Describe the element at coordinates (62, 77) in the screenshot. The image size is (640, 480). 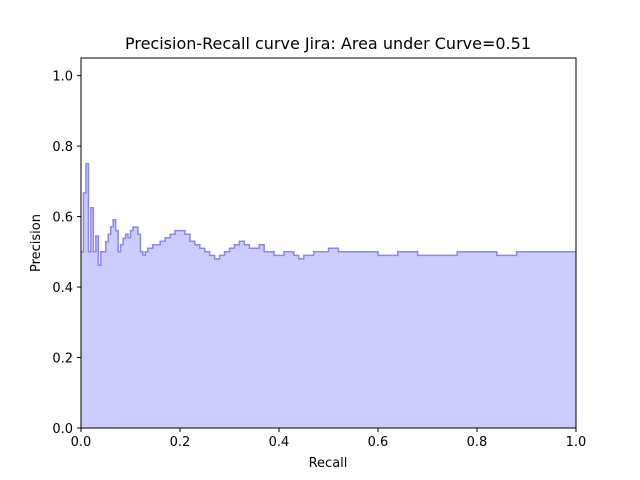
I see `y-tick-label: 1.0` at that location.